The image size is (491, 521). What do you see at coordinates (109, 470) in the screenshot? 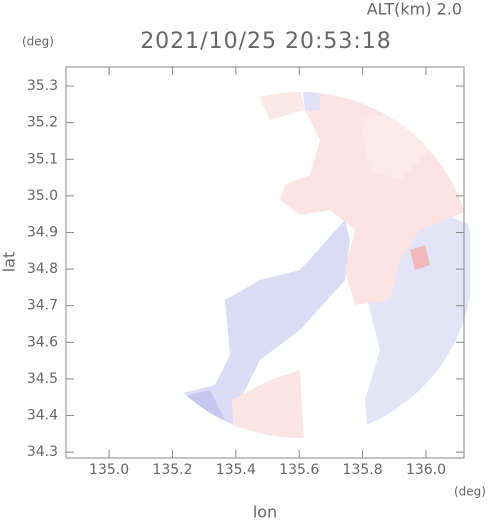
I see `x-tick-label: 135.0` at bounding box center [109, 470].